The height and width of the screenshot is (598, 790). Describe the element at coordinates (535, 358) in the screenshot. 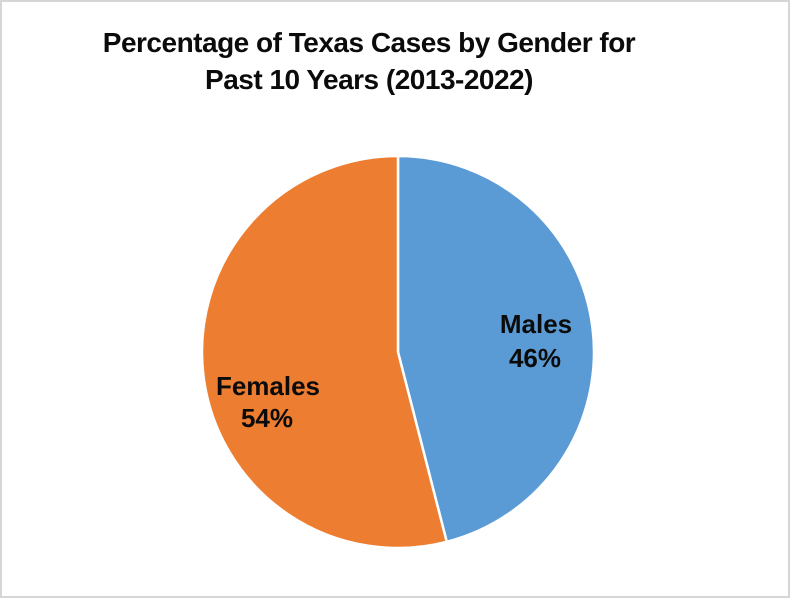

I see `males-percent-label: 46%` at that location.